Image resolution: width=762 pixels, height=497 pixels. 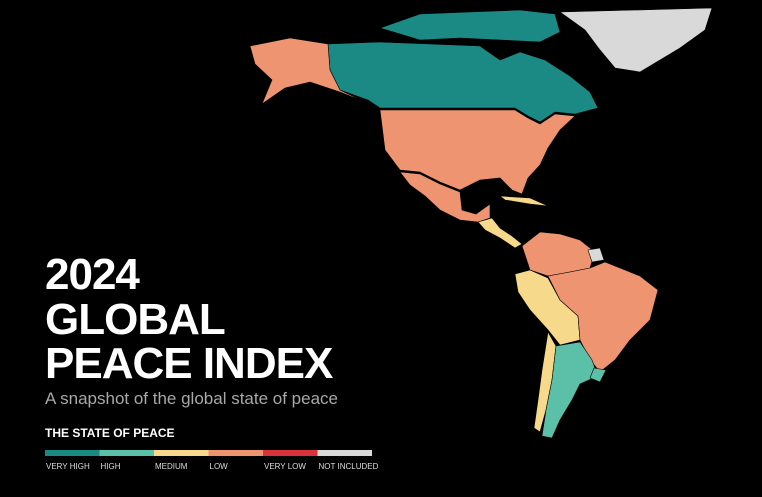 What do you see at coordinates (171, 466) in the screenshot?
I see `legend-label: MEDIUM` at bounding box center [171, 466].